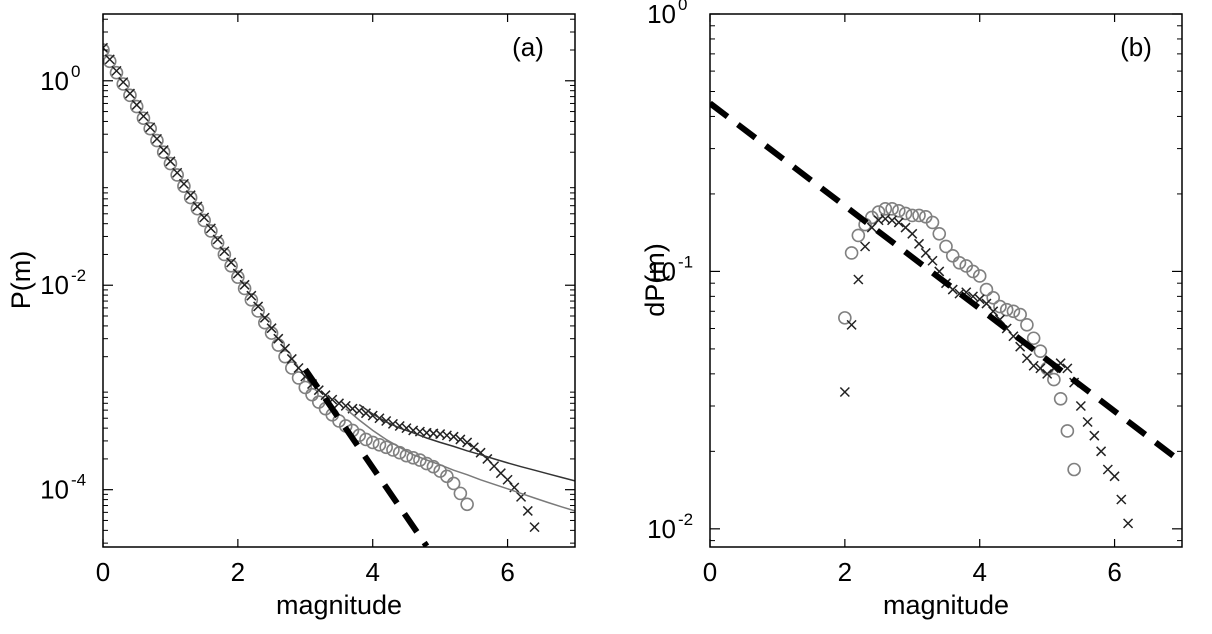 The width and height of the screenshot is (1212, 634). I want to click on panel-b-y-tick-label-1: 10, so click(661, 271).